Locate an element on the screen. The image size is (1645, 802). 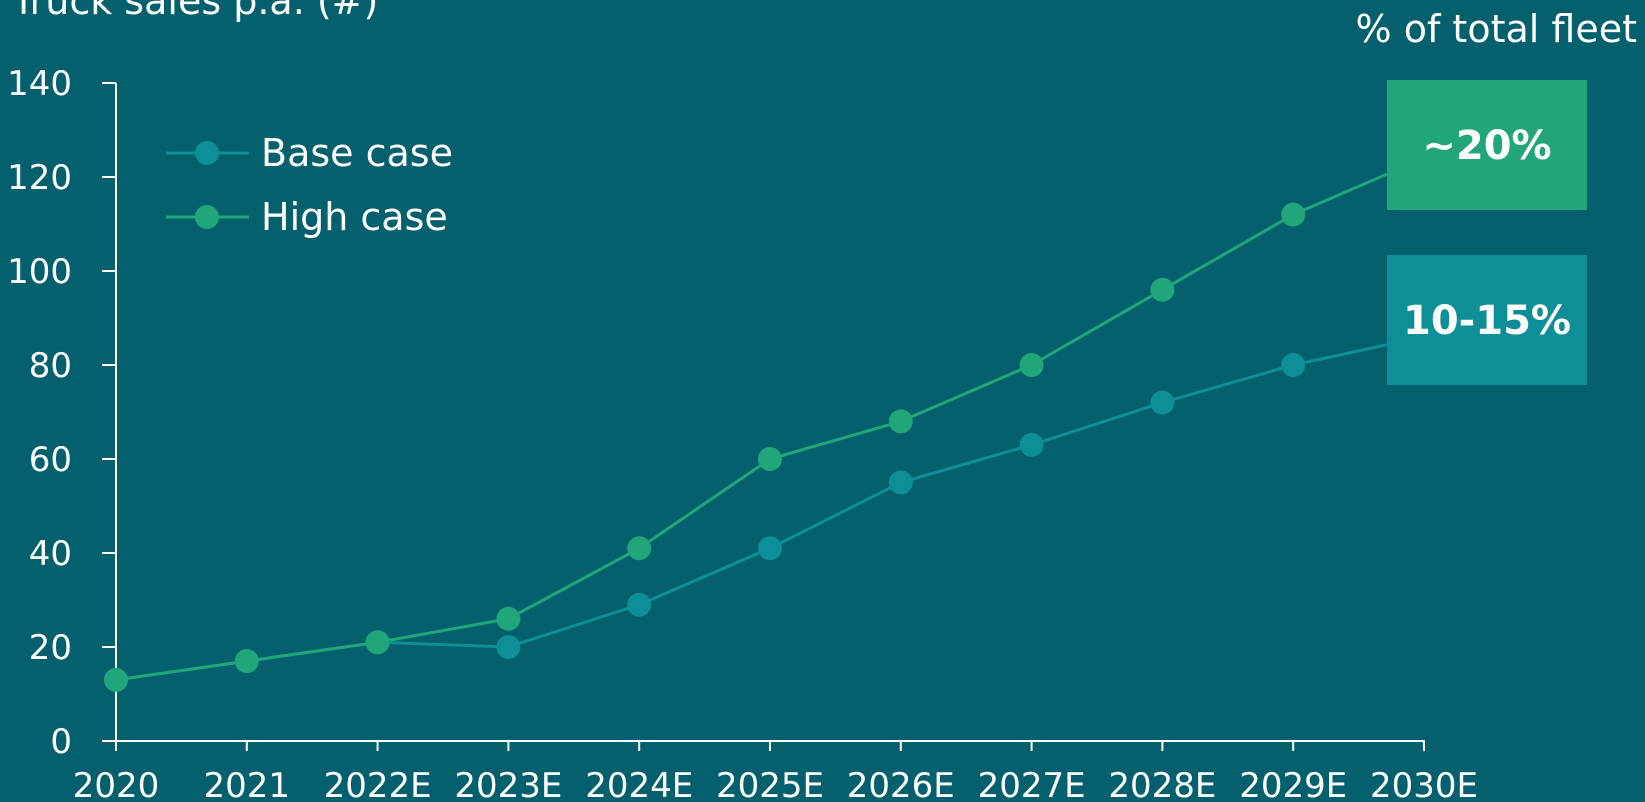
legend: Base case High case is located at coordinates (309, 185).